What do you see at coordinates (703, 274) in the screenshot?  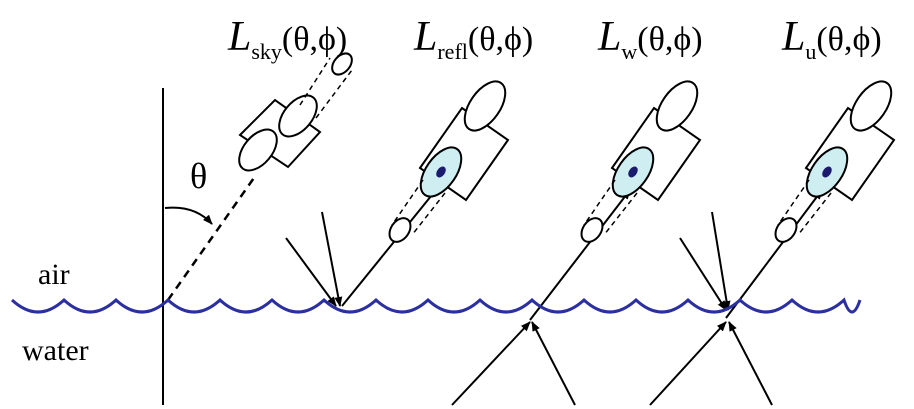 I see `u-incident-ray-left` at bounding box center [703, 274].